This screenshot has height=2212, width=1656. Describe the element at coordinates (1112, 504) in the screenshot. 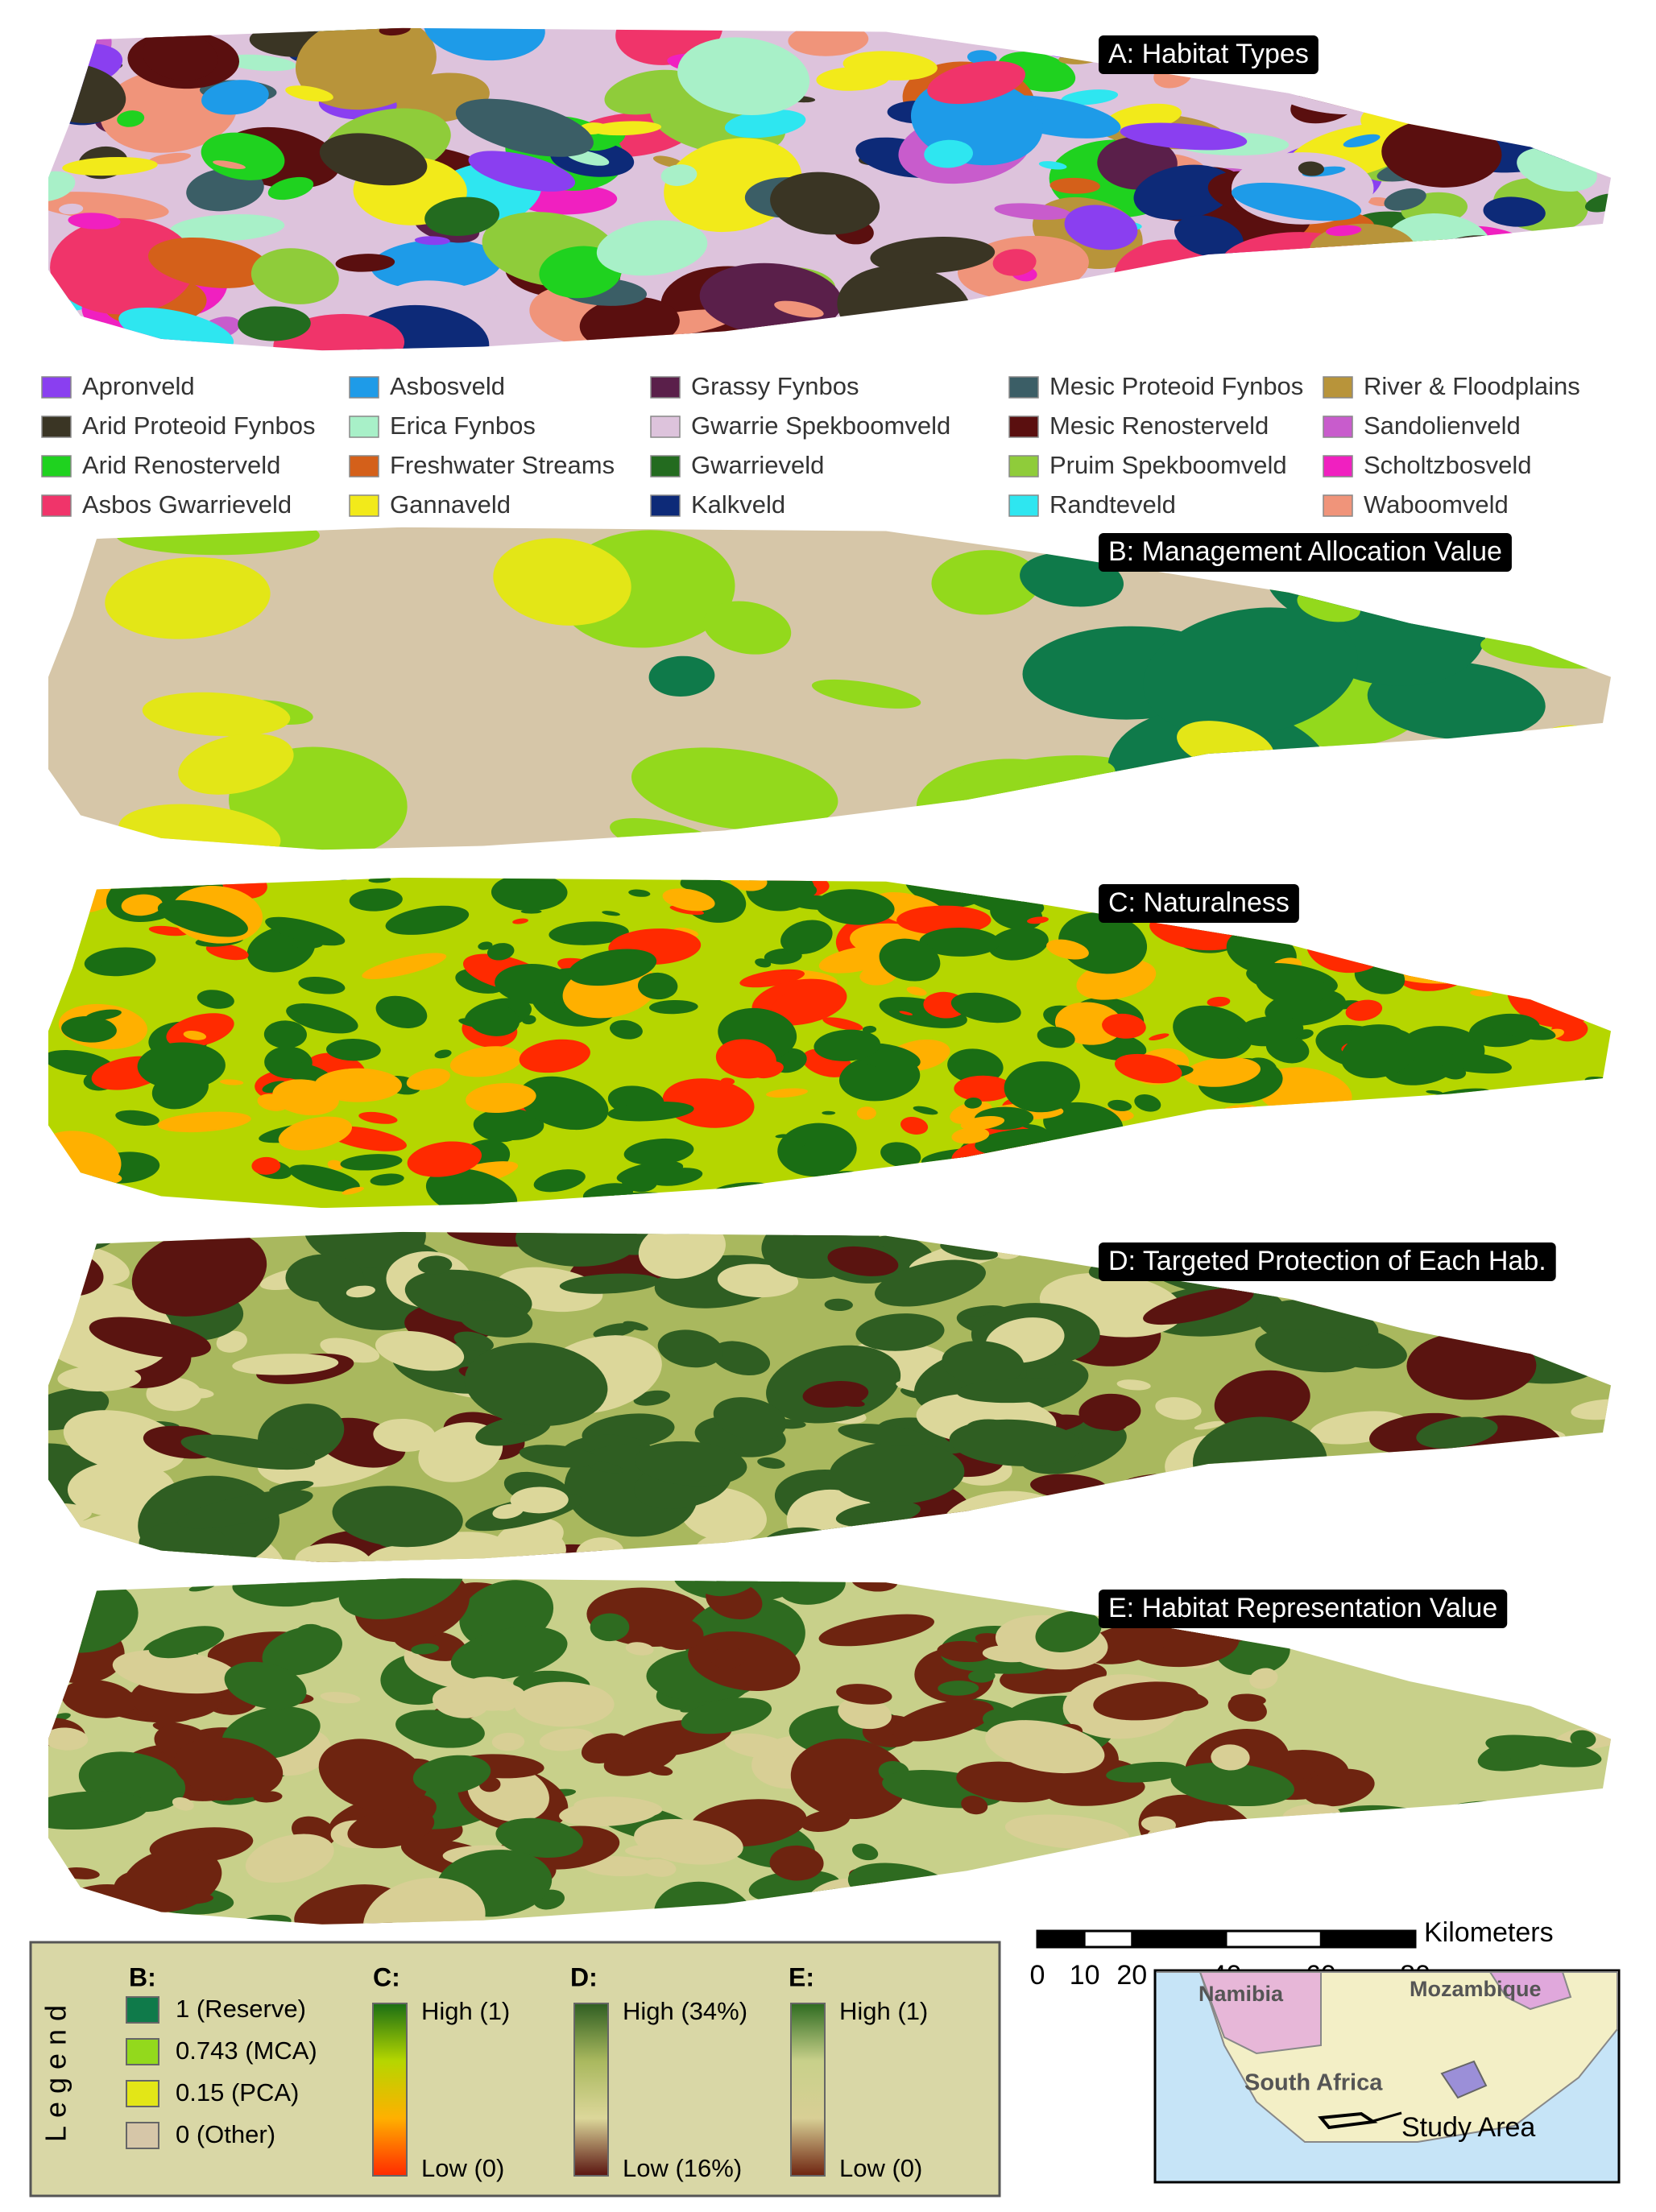

I see `legend-label: Randteveld` at that location.